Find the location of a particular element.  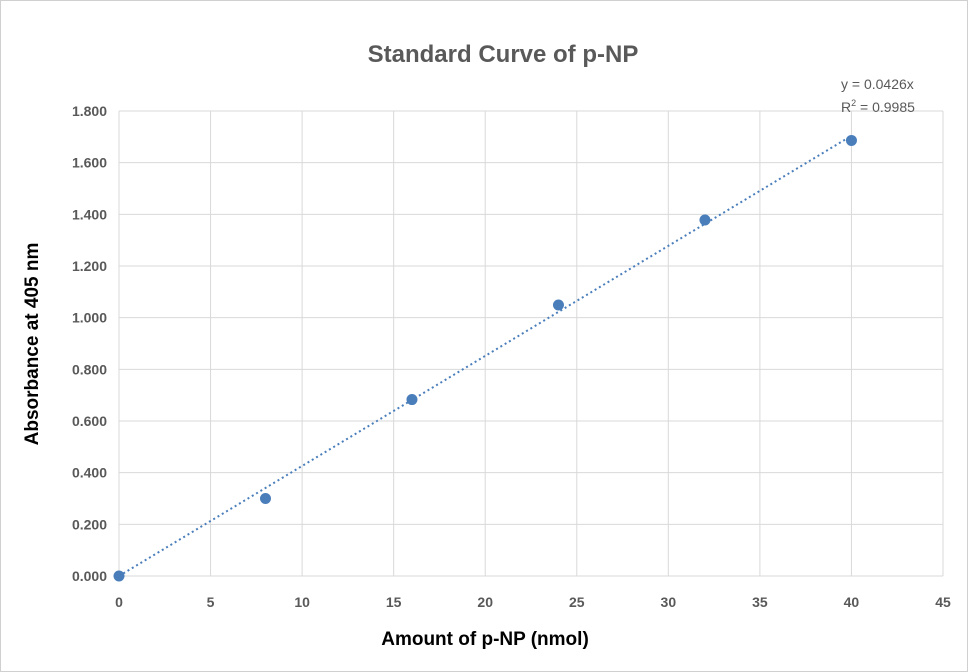

r-squared-label: R2 = 0.9985 is located at coordinates (878, 106).